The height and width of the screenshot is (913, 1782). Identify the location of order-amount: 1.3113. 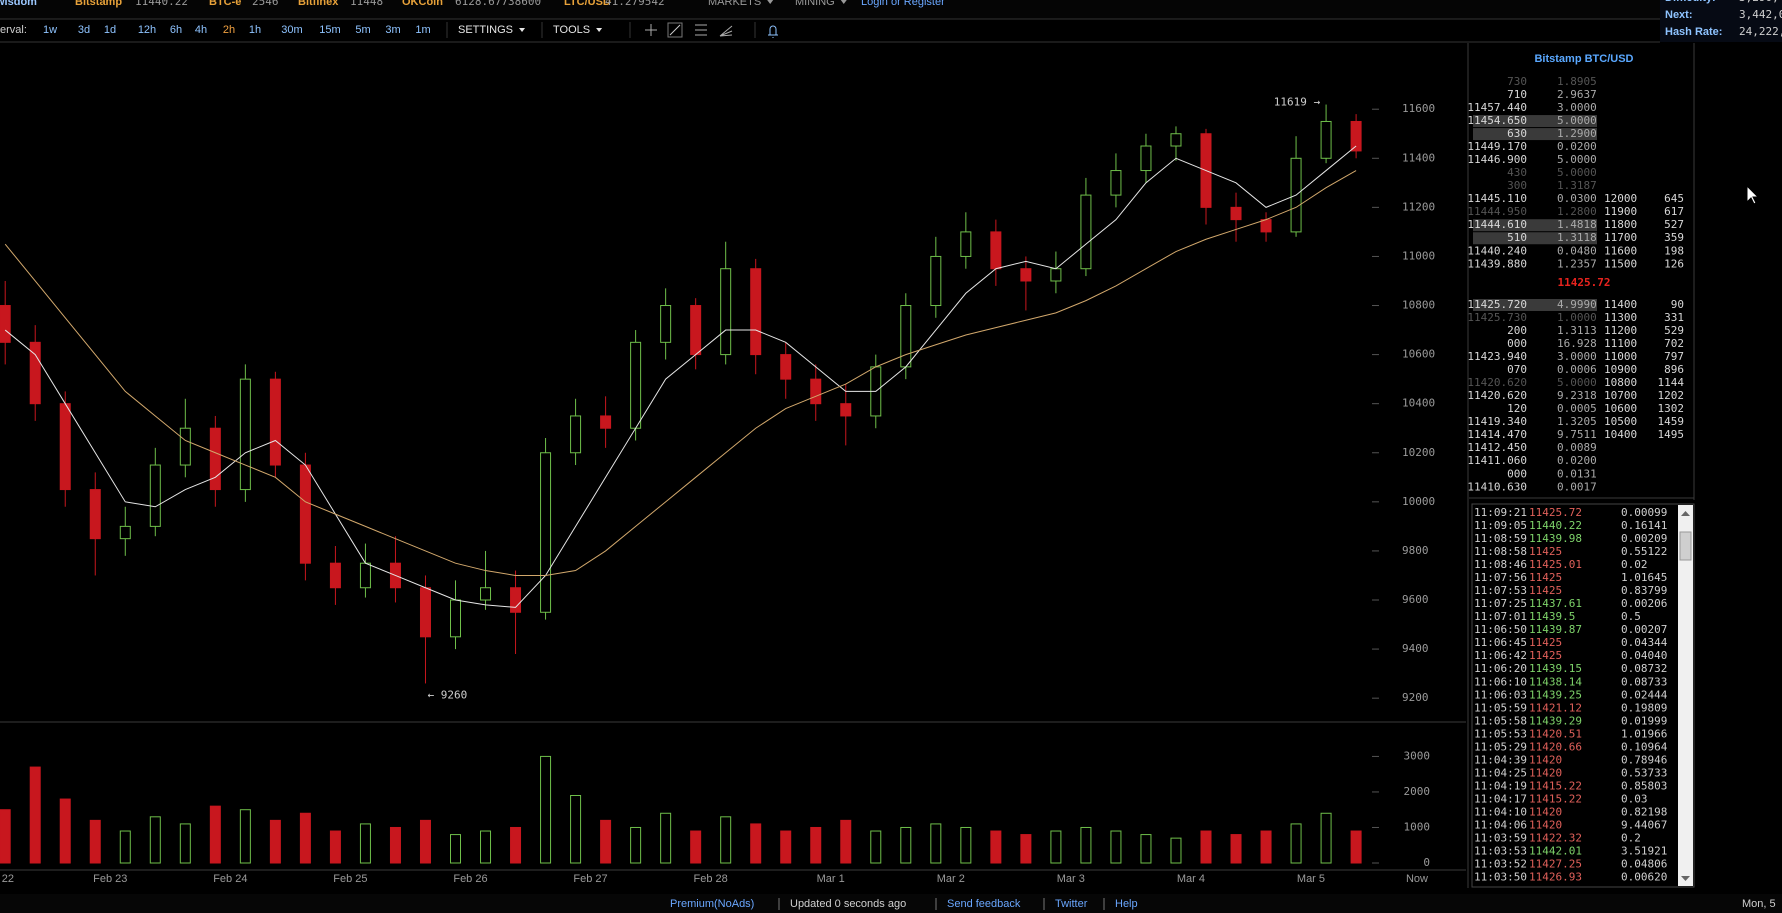
(1577, 330).